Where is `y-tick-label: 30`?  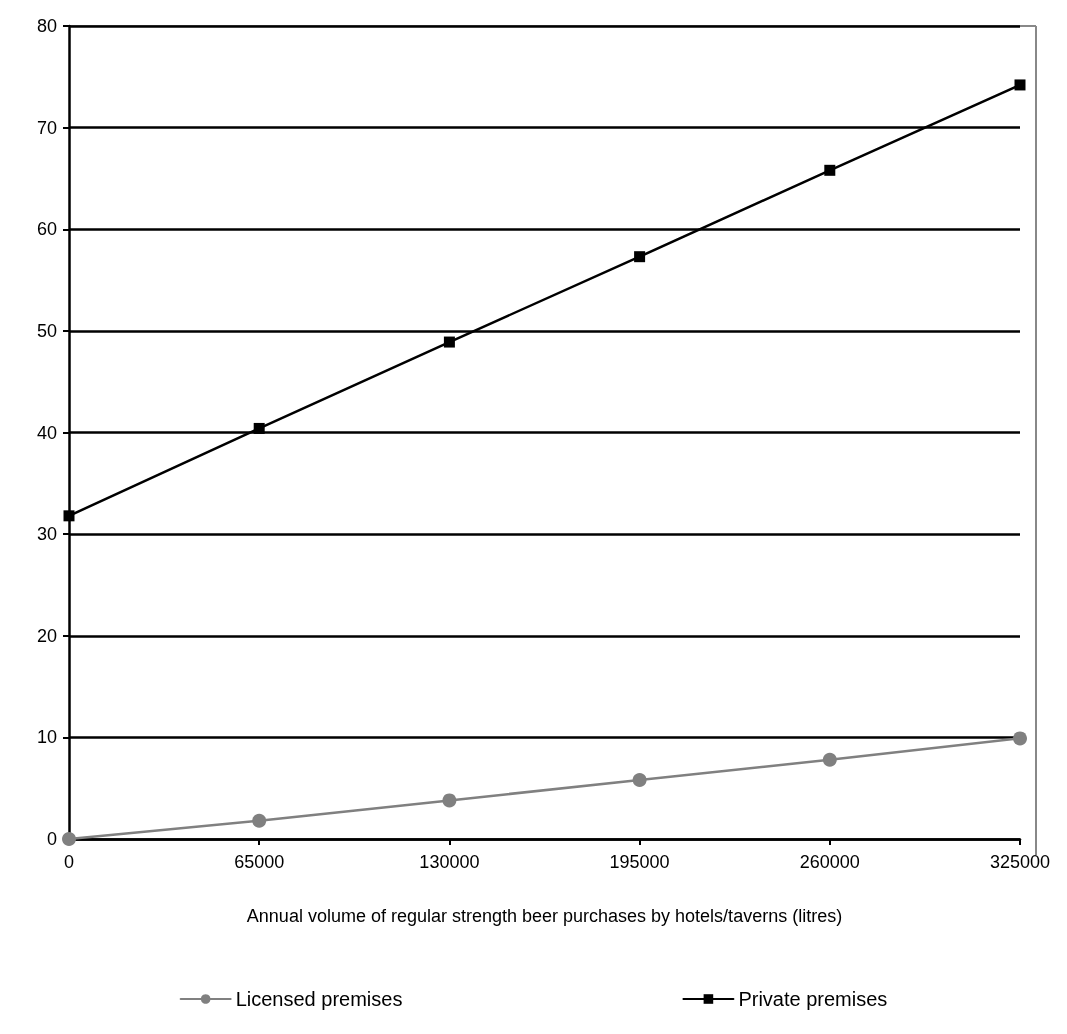 y-tick-label: 30 is located at coordinates (46, 534).